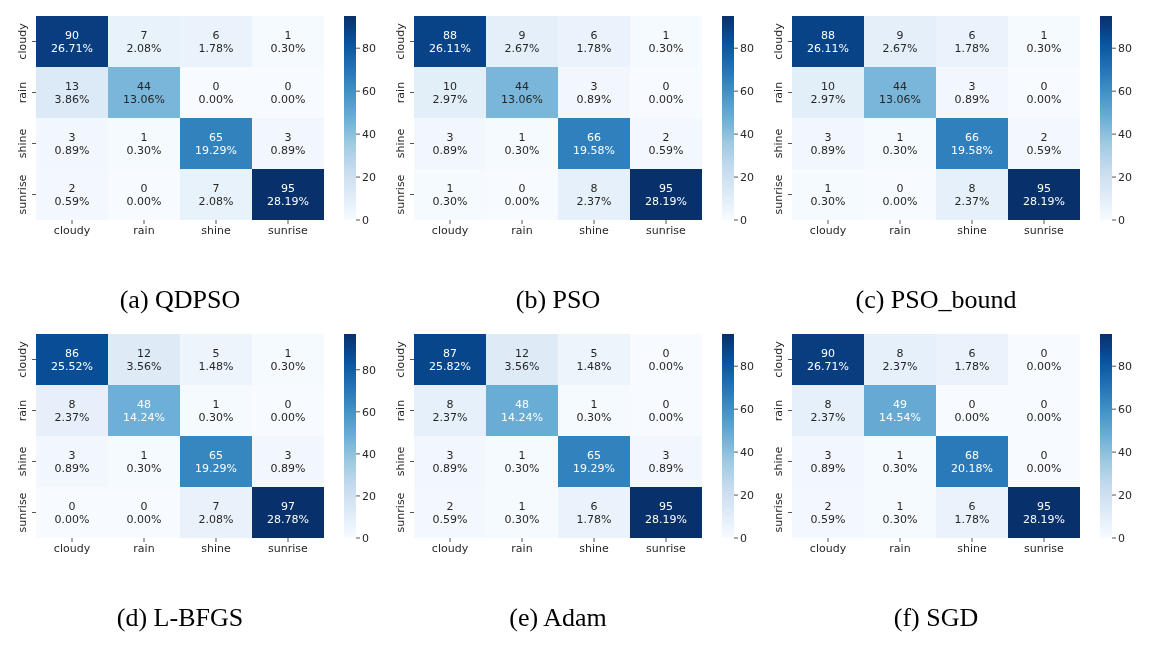 This screenshot has height=653, width=1155. I want to click on text: (c) PSO_bound, so click(936, 299).